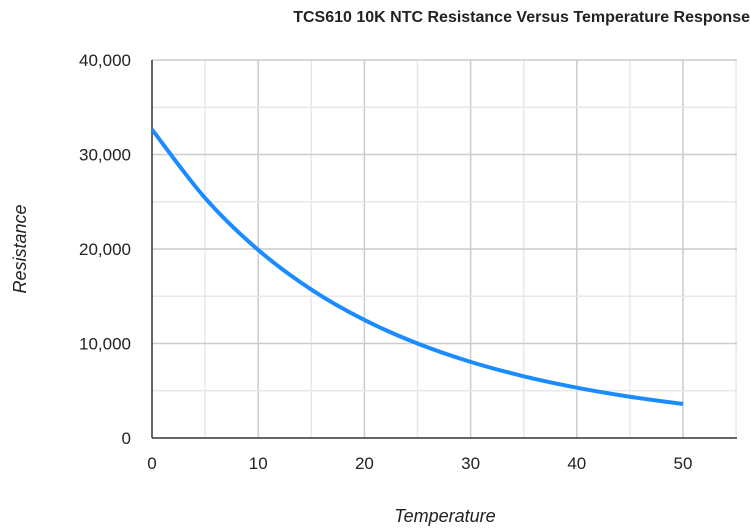 The width and height of the screenshot is (750, 530). What do you see at coordinates (683, 463) in the screenshot?
I see `x-tick-label: 50` at bounding box center [683, 463].